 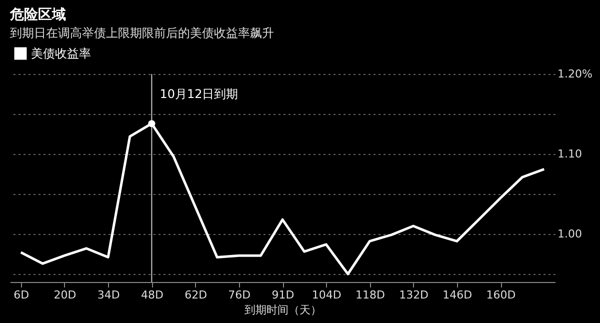 What do you see at coordinates (108, 295) in the screenshot?
I see `x-tick-label: 34D` at bounding box center [108, 295].